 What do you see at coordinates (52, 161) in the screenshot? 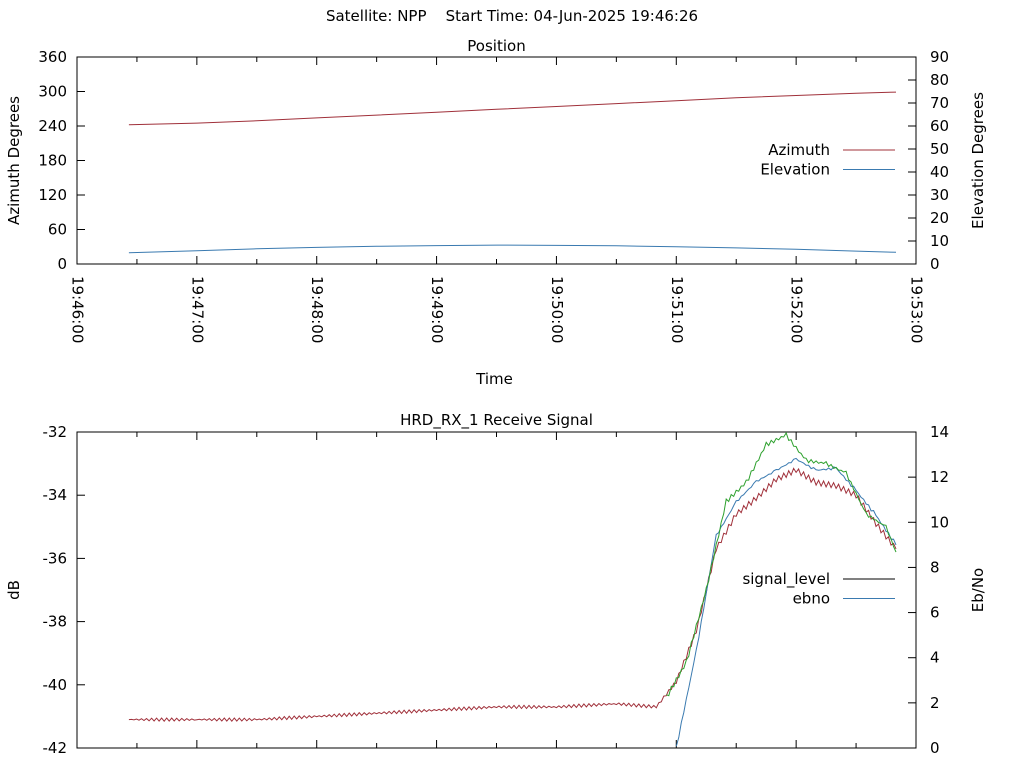
I see `chart1-y-tick-label: 180` at bounding box center [52, 161].